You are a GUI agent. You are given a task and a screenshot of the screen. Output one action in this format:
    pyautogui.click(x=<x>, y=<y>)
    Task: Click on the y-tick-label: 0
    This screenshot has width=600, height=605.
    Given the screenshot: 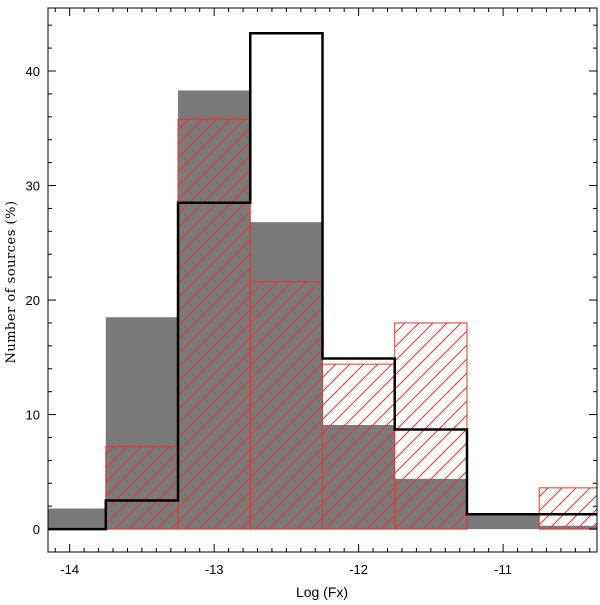 What is the action you would take?
    pyautogui.click(x=36, y=529)
    